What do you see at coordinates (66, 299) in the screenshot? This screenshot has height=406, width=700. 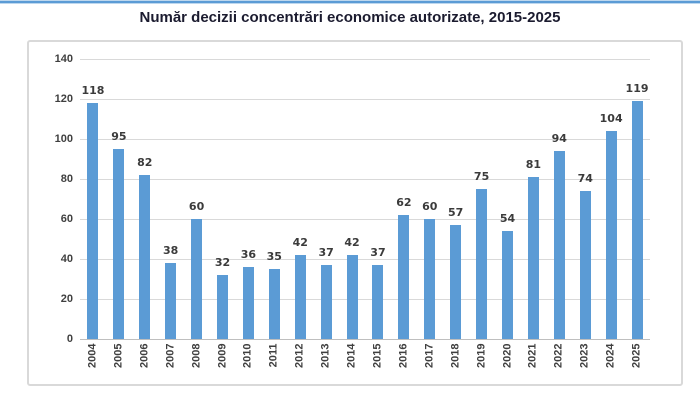 I see `y-axis-tick-label: 20` at bounding box center [66, 299].